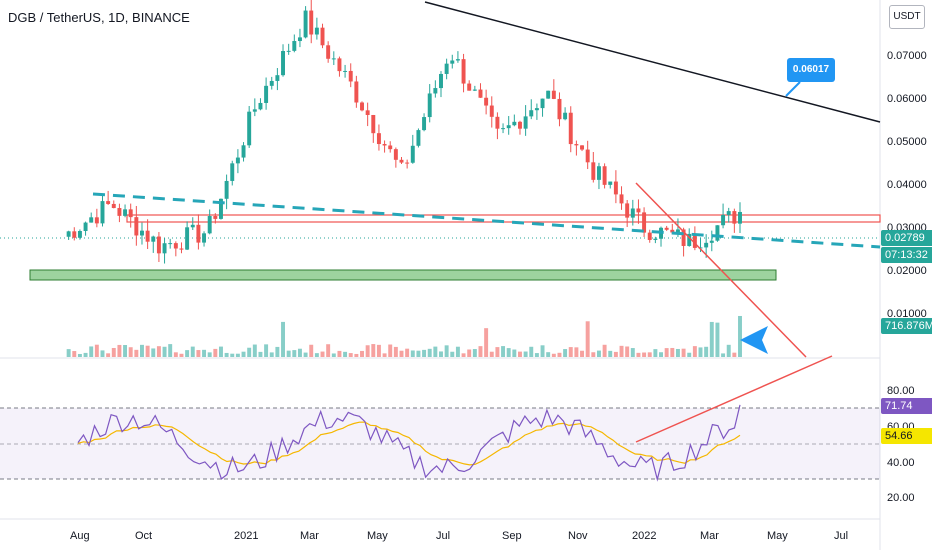 The height and width of the screenshot is (550, 932). Describe the element at coordinates (734, 399) in the screenshot. I see `red-trendline-rsi` at that location.